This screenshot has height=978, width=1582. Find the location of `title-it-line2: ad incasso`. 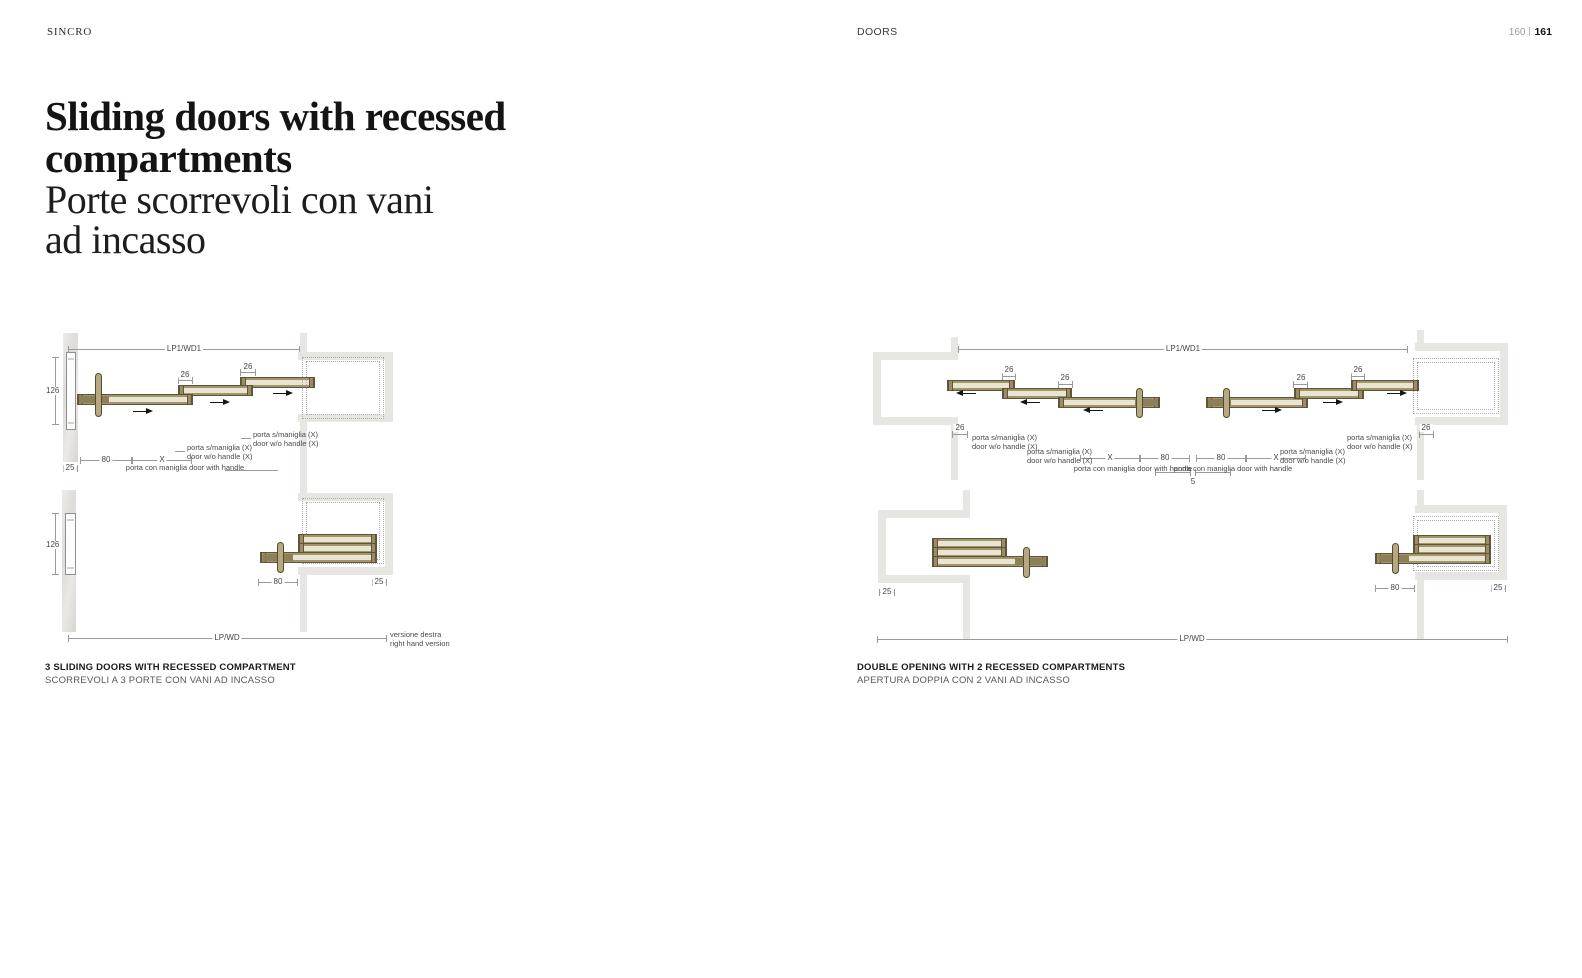

title-it-line2: ad incasso is located at coordinates (125, 240).